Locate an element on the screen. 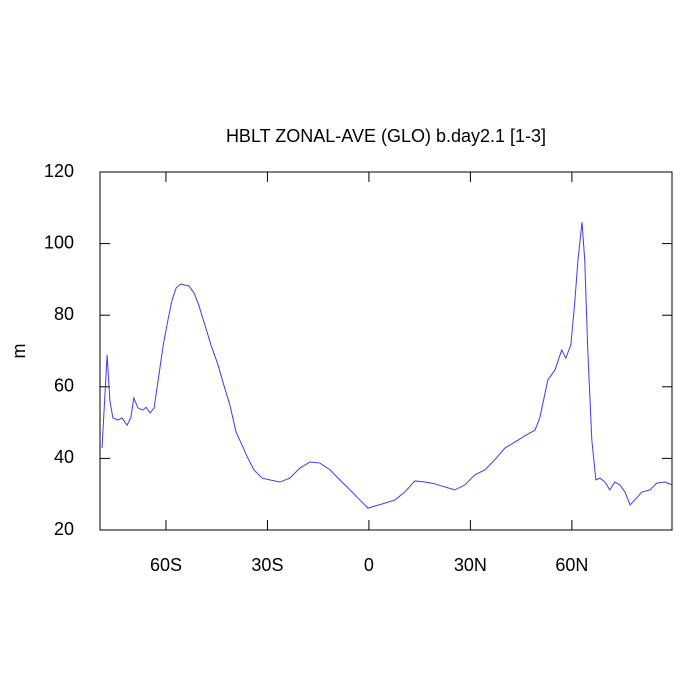 The height and width of the screenshot is (700, 700). y-tick-label: 60 is located at coordinates (64, 386).